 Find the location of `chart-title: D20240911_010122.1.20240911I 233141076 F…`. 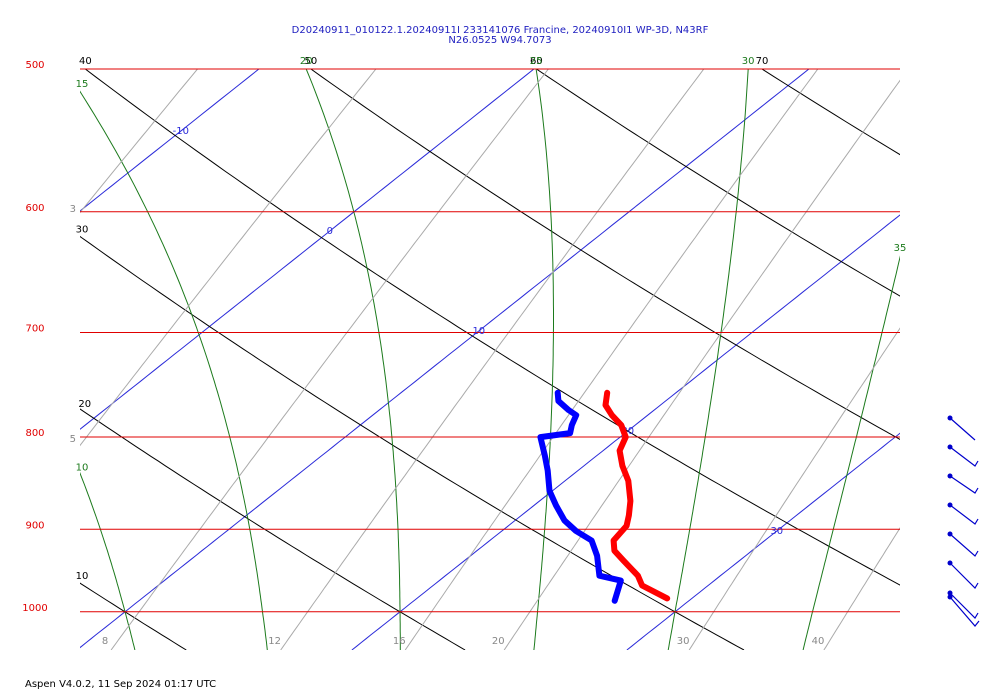

chart-title: D20240911_010122.1.20240911I 233141076 F… is located at coordinates (500, 30).